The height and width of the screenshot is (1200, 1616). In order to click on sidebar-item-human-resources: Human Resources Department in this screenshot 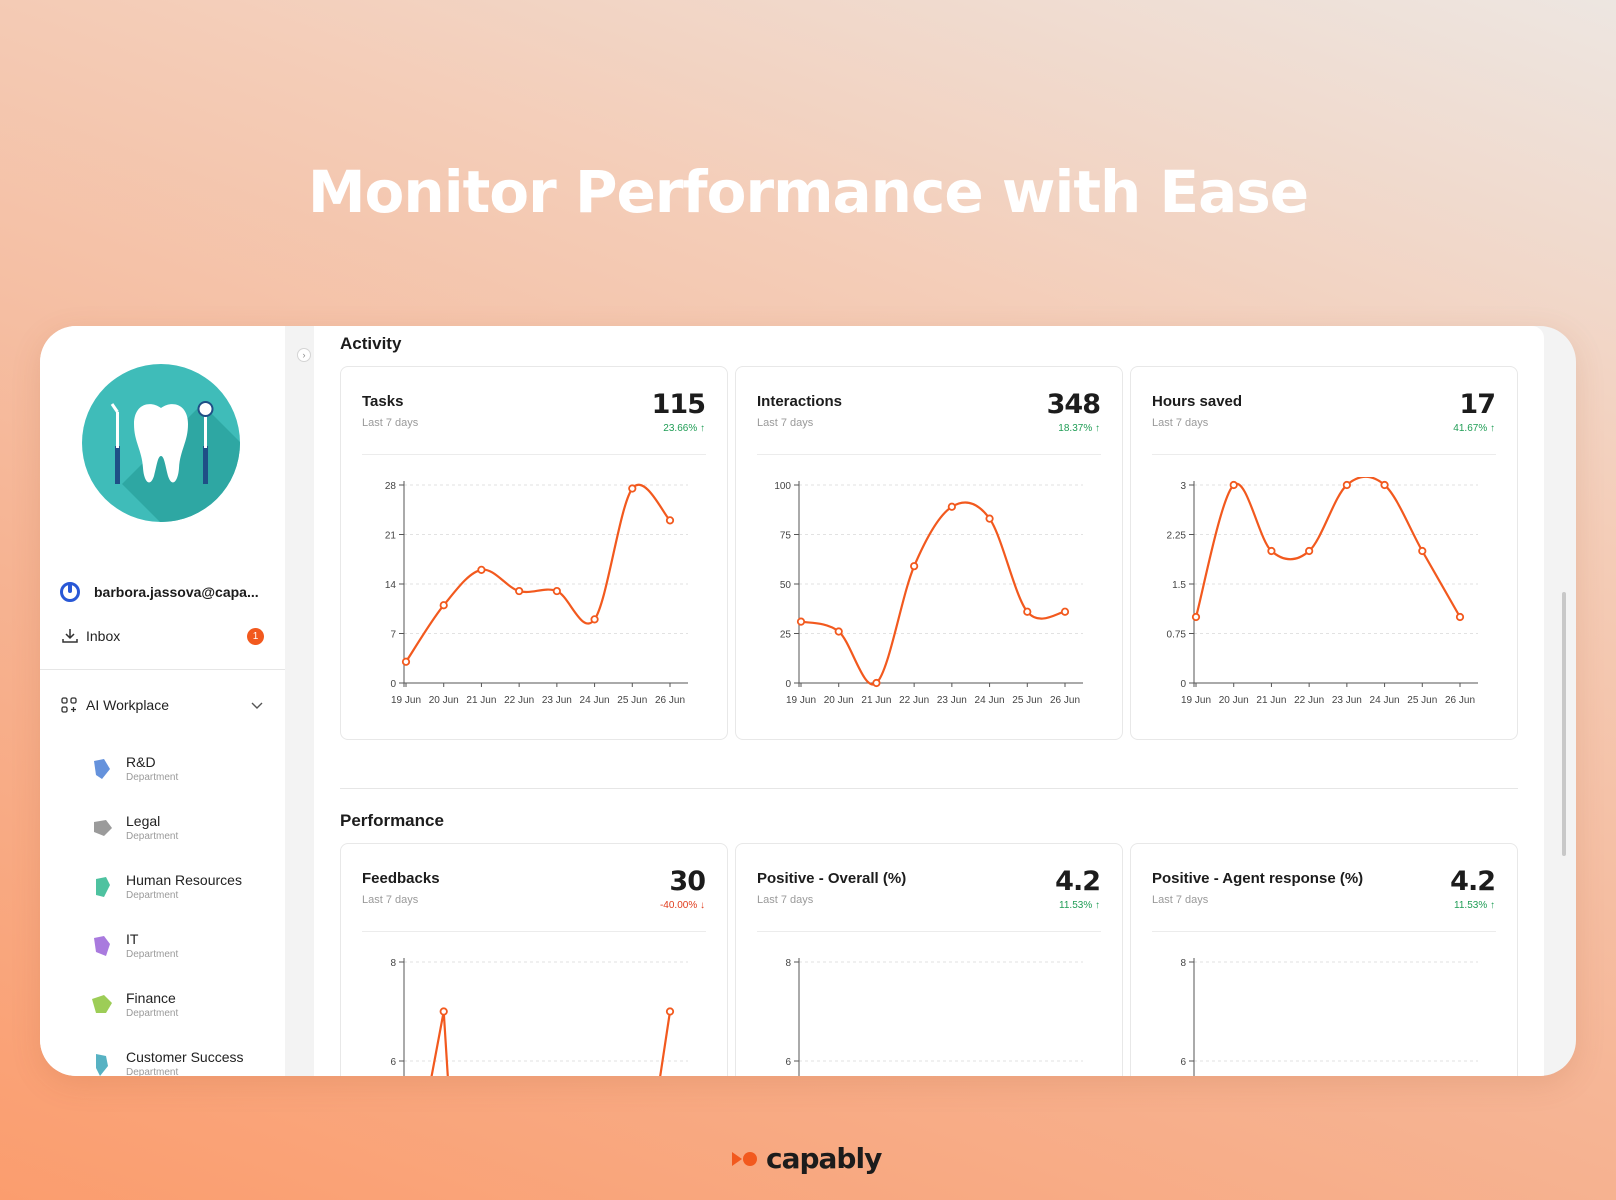, I will do `click(165, 886)`.